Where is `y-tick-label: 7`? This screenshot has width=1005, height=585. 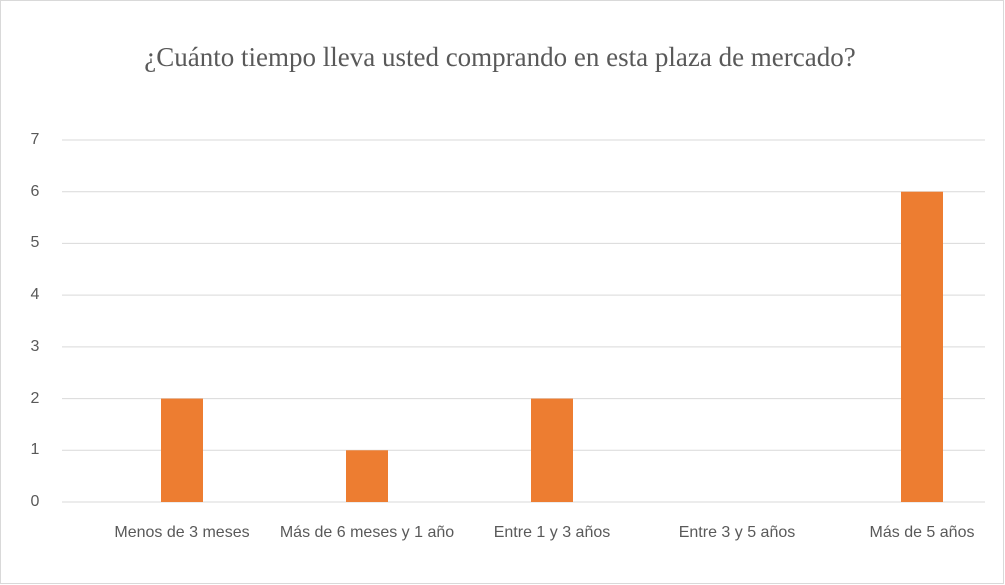
y-tick-label: 7 is located at coordinates (35, 139).